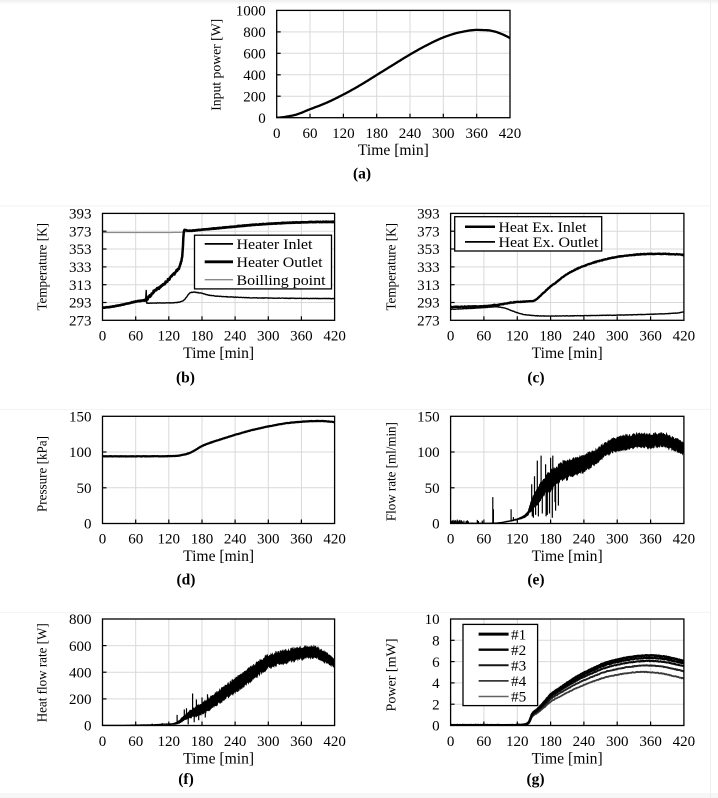  What do you see at coordinates (535, 378) in the screenshot?
I see `svg-text: (c)` at bounding box center [535, 378].